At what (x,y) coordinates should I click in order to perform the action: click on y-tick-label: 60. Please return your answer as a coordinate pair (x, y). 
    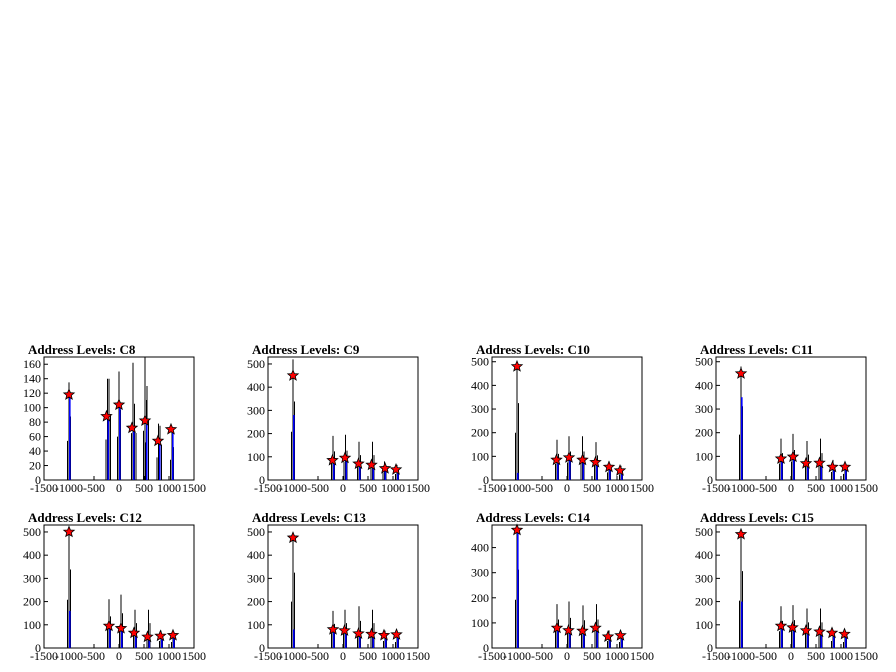
    Looking at the image, I should click on (35, 437).